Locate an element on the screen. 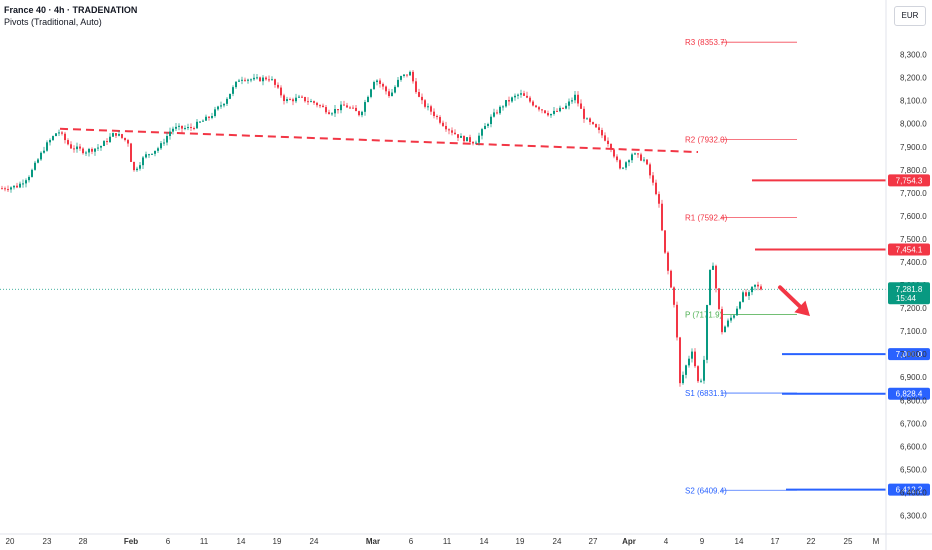 The width and height of the screenshot is (932, 550). current-price-label: 7,281.8 is located at coordinates (909, 289).